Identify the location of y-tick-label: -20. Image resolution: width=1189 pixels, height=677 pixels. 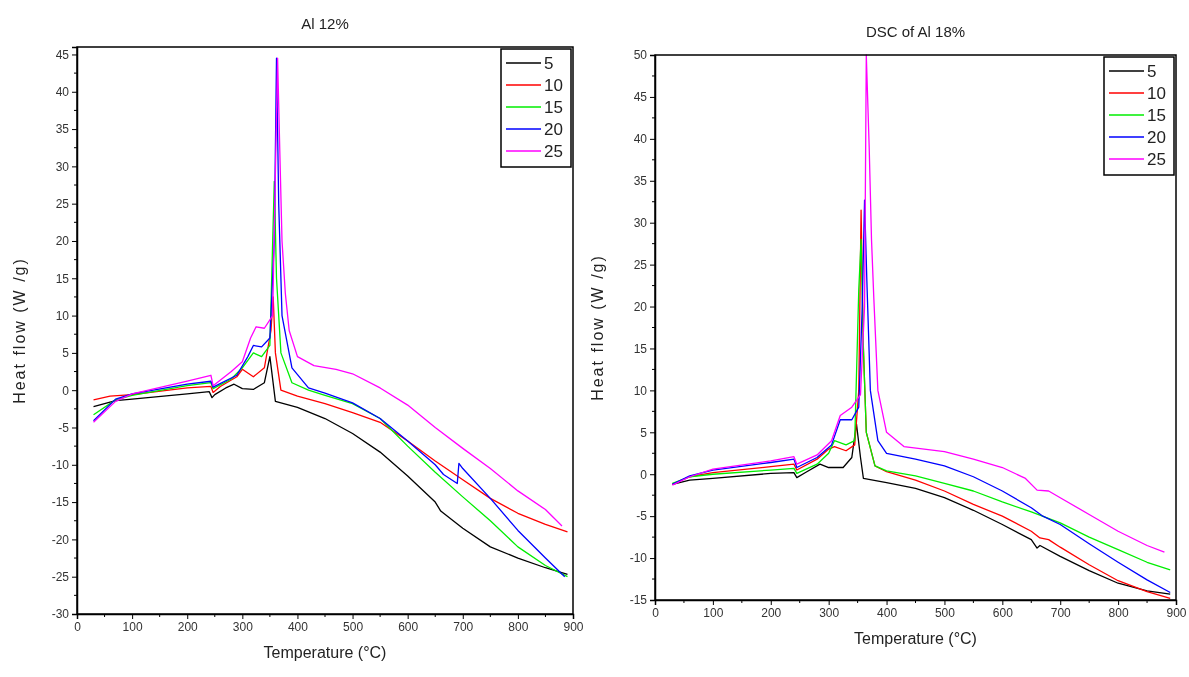
(60, 539).